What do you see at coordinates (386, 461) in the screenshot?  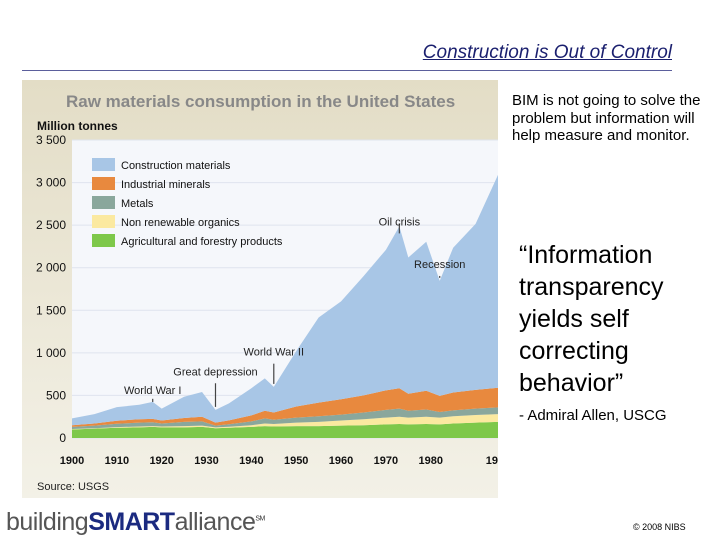 I see `x-tick-label: 1970` at bounding box center [386, 461].